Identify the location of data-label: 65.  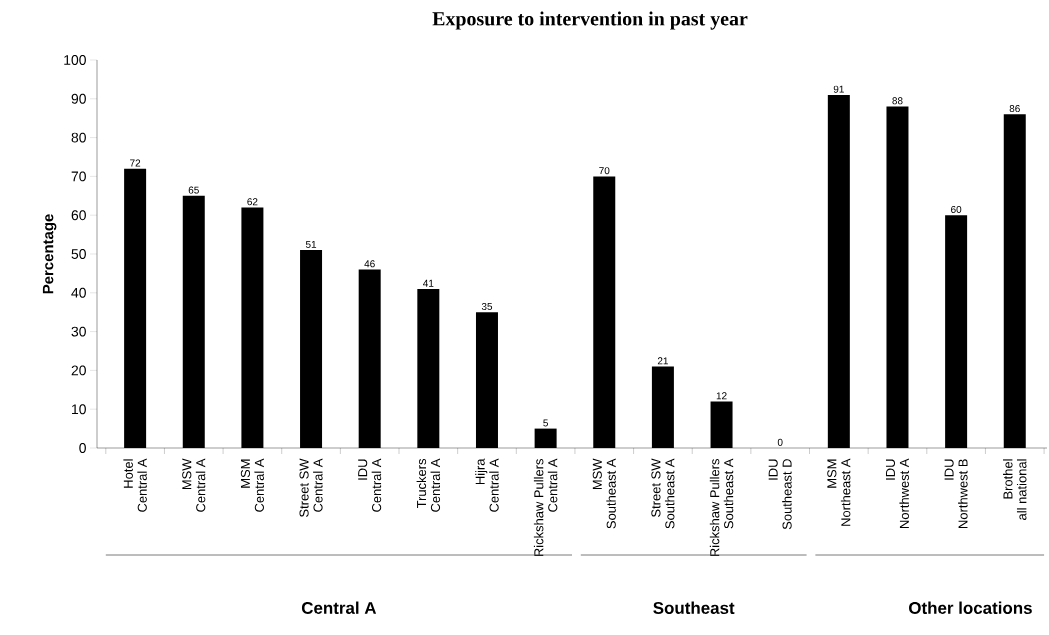
(193, 190).